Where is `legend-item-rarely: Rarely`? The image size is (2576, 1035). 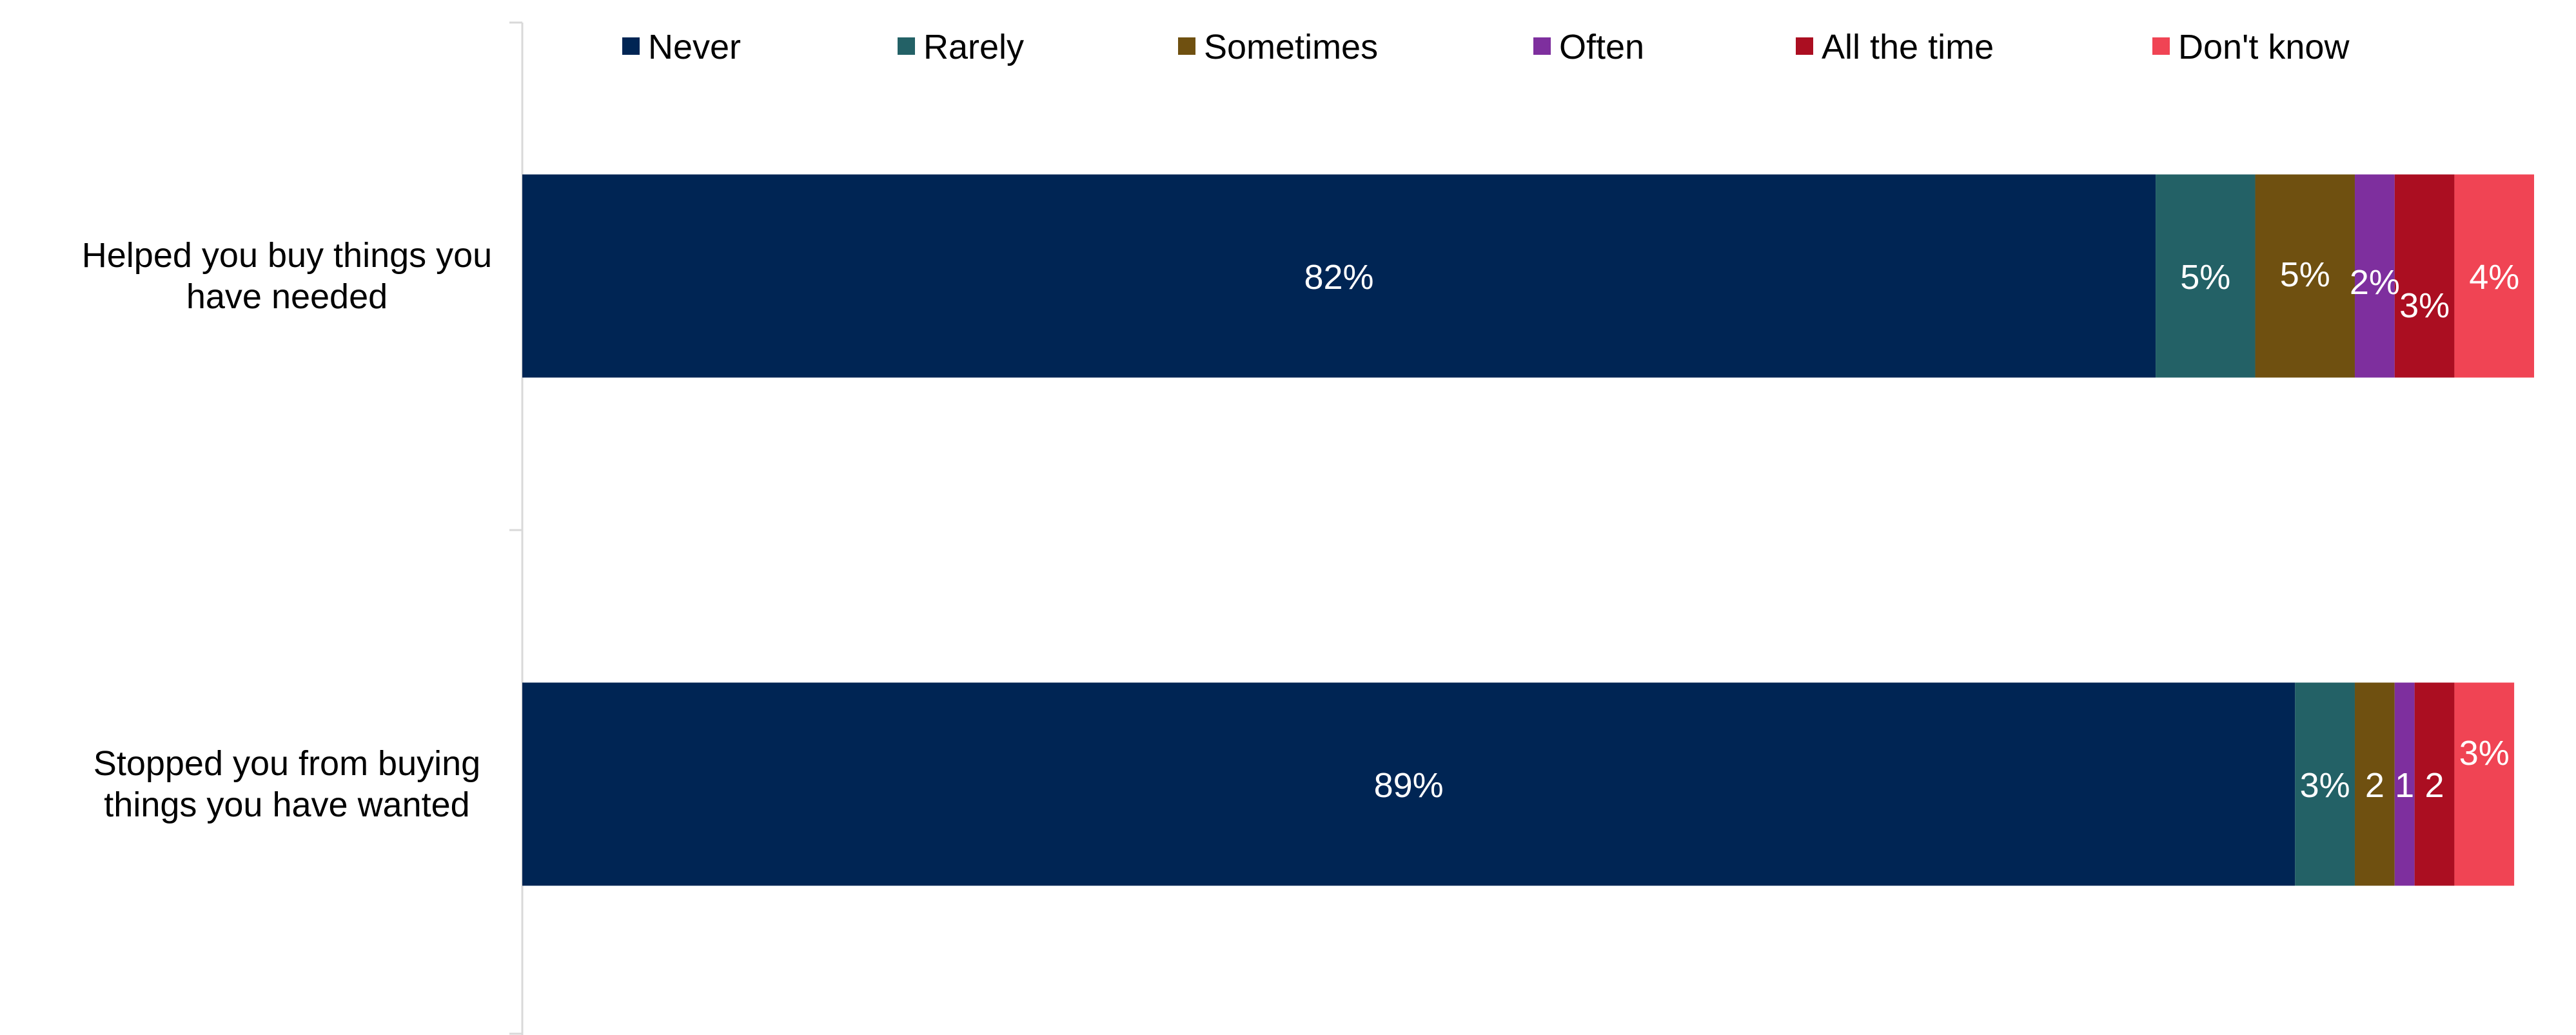
legend-item-rarely: Rarely is located at coordinates (961, 47).